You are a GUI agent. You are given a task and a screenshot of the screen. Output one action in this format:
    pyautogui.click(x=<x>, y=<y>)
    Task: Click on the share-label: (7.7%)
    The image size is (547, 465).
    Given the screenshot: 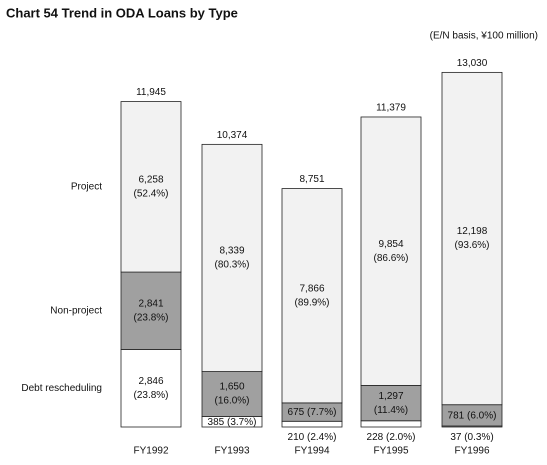 What is the action you would take?
    pyautogui.click(x=321, y=412)
    